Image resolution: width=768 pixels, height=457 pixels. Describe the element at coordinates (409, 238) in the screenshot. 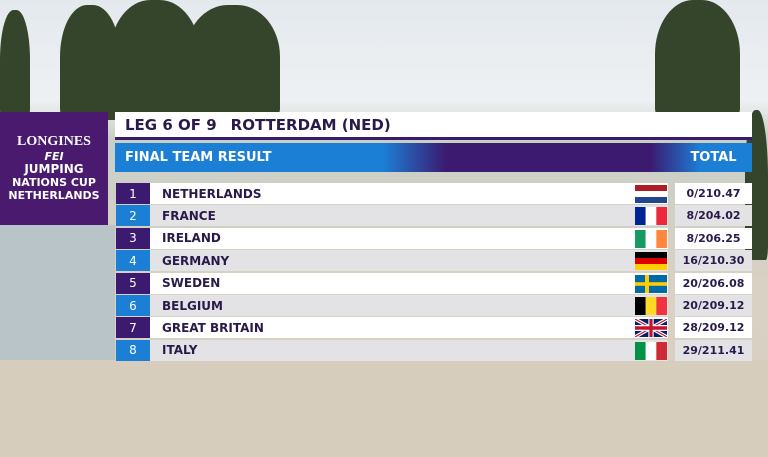

I see `team: IRELAND` at that location.